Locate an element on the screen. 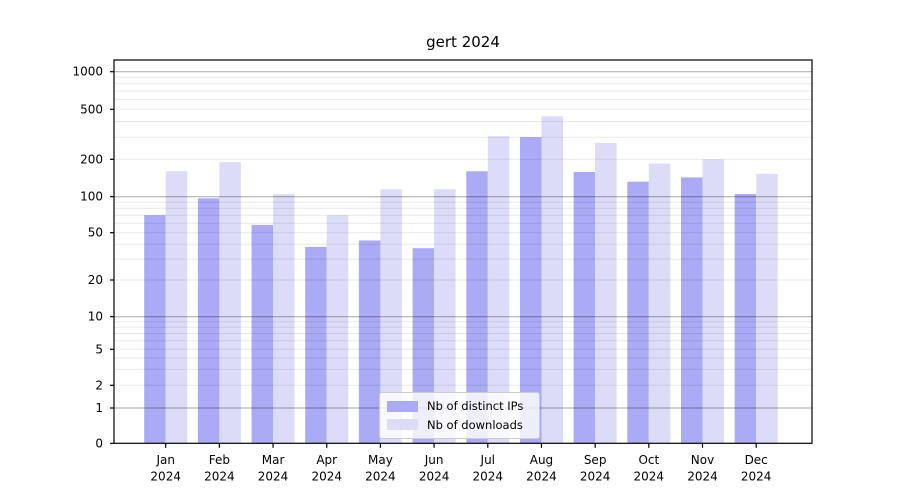 This screenshot has height=500, width=900. legend: Nb of distinct IPs Nb of downloads is located at coordinates (459, 415).